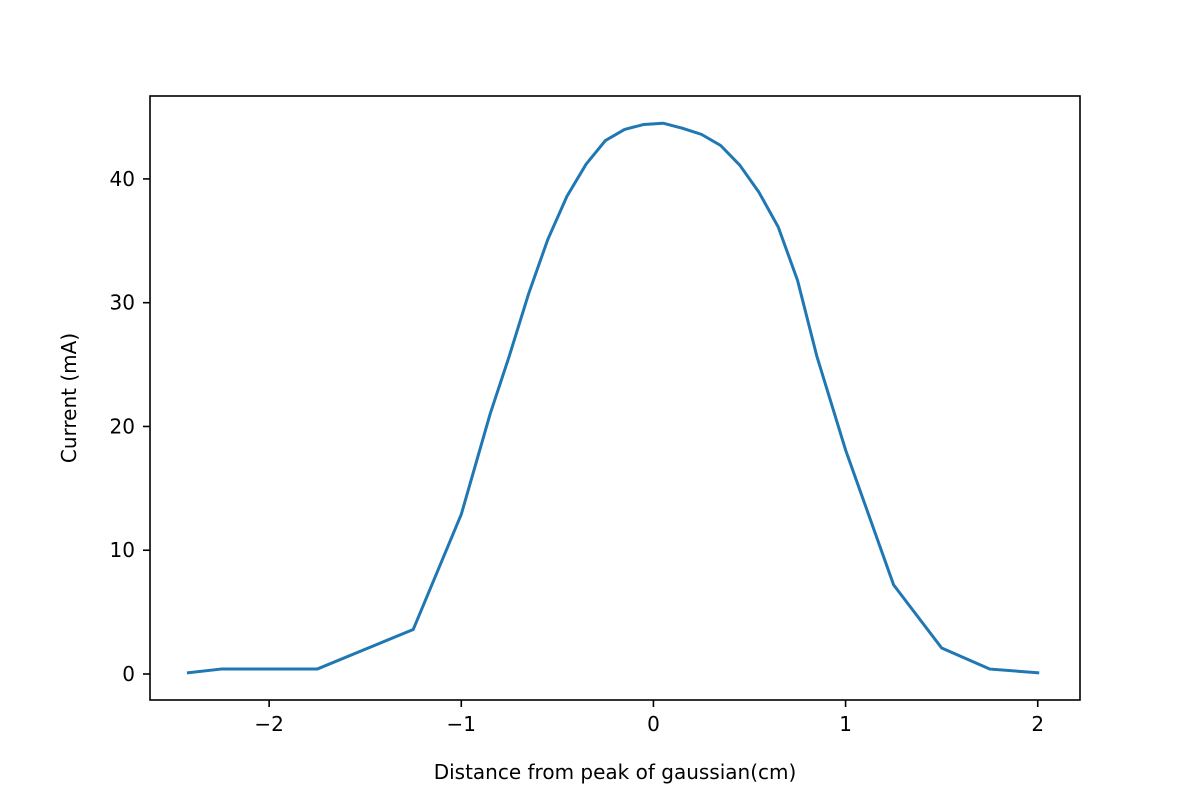 The height and width of the screenshot is (800, 1200). I want to click on y-tick-label: 10, so click(122, 550).